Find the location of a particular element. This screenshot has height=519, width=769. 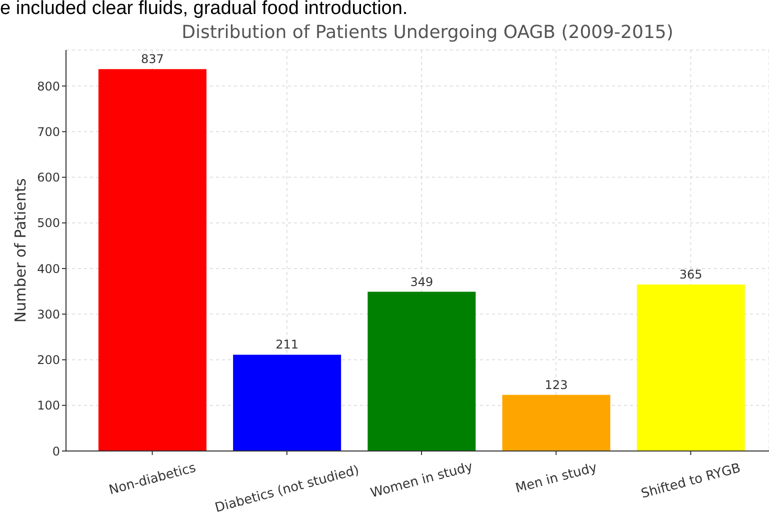

data-label: 365 is located at coordinates (690, 274).